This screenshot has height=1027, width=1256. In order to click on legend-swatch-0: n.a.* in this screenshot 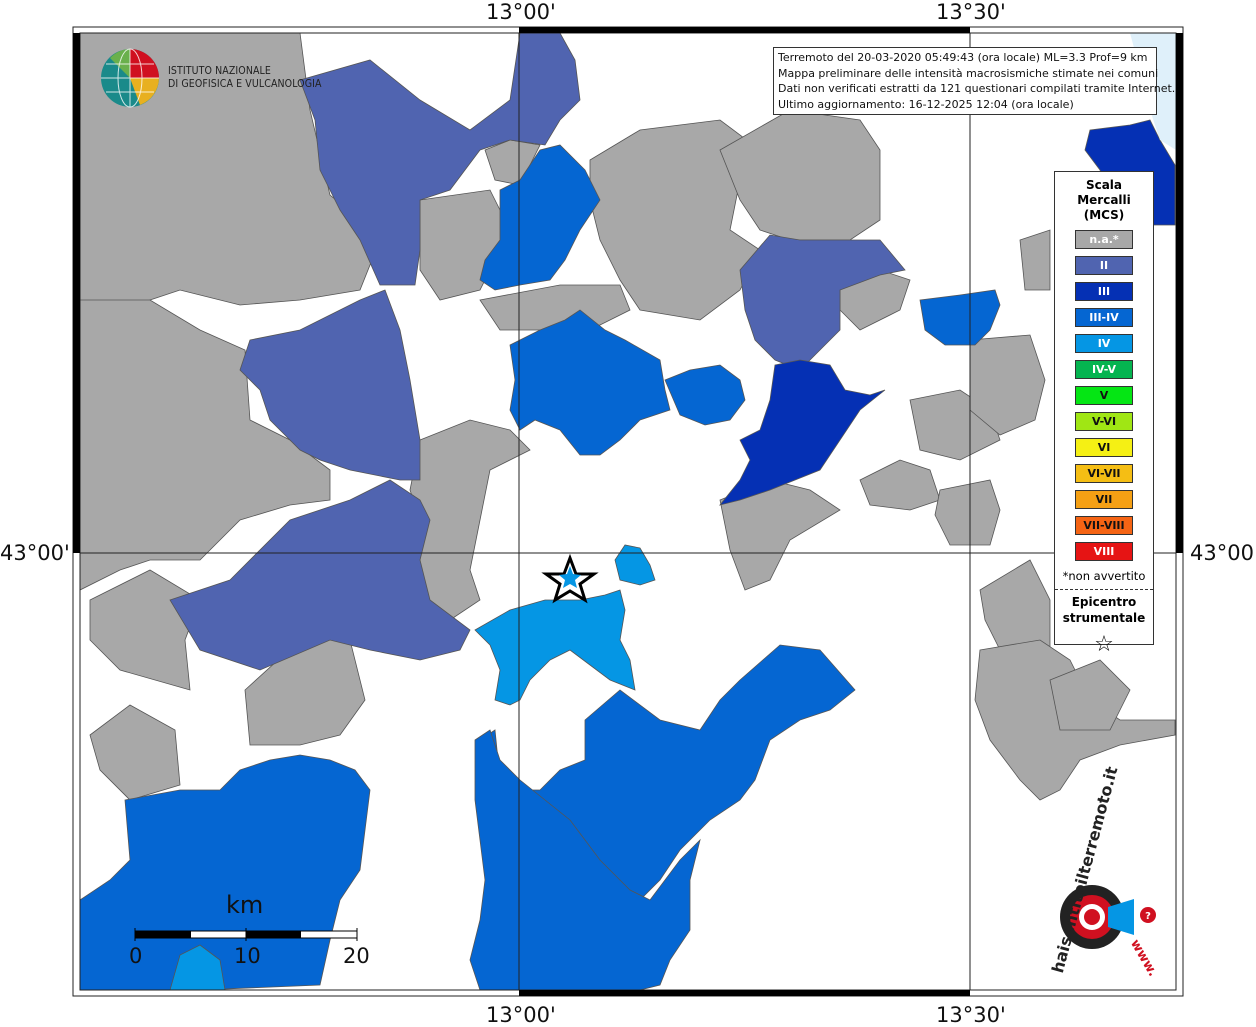, I will do `click(1104, 239)`.